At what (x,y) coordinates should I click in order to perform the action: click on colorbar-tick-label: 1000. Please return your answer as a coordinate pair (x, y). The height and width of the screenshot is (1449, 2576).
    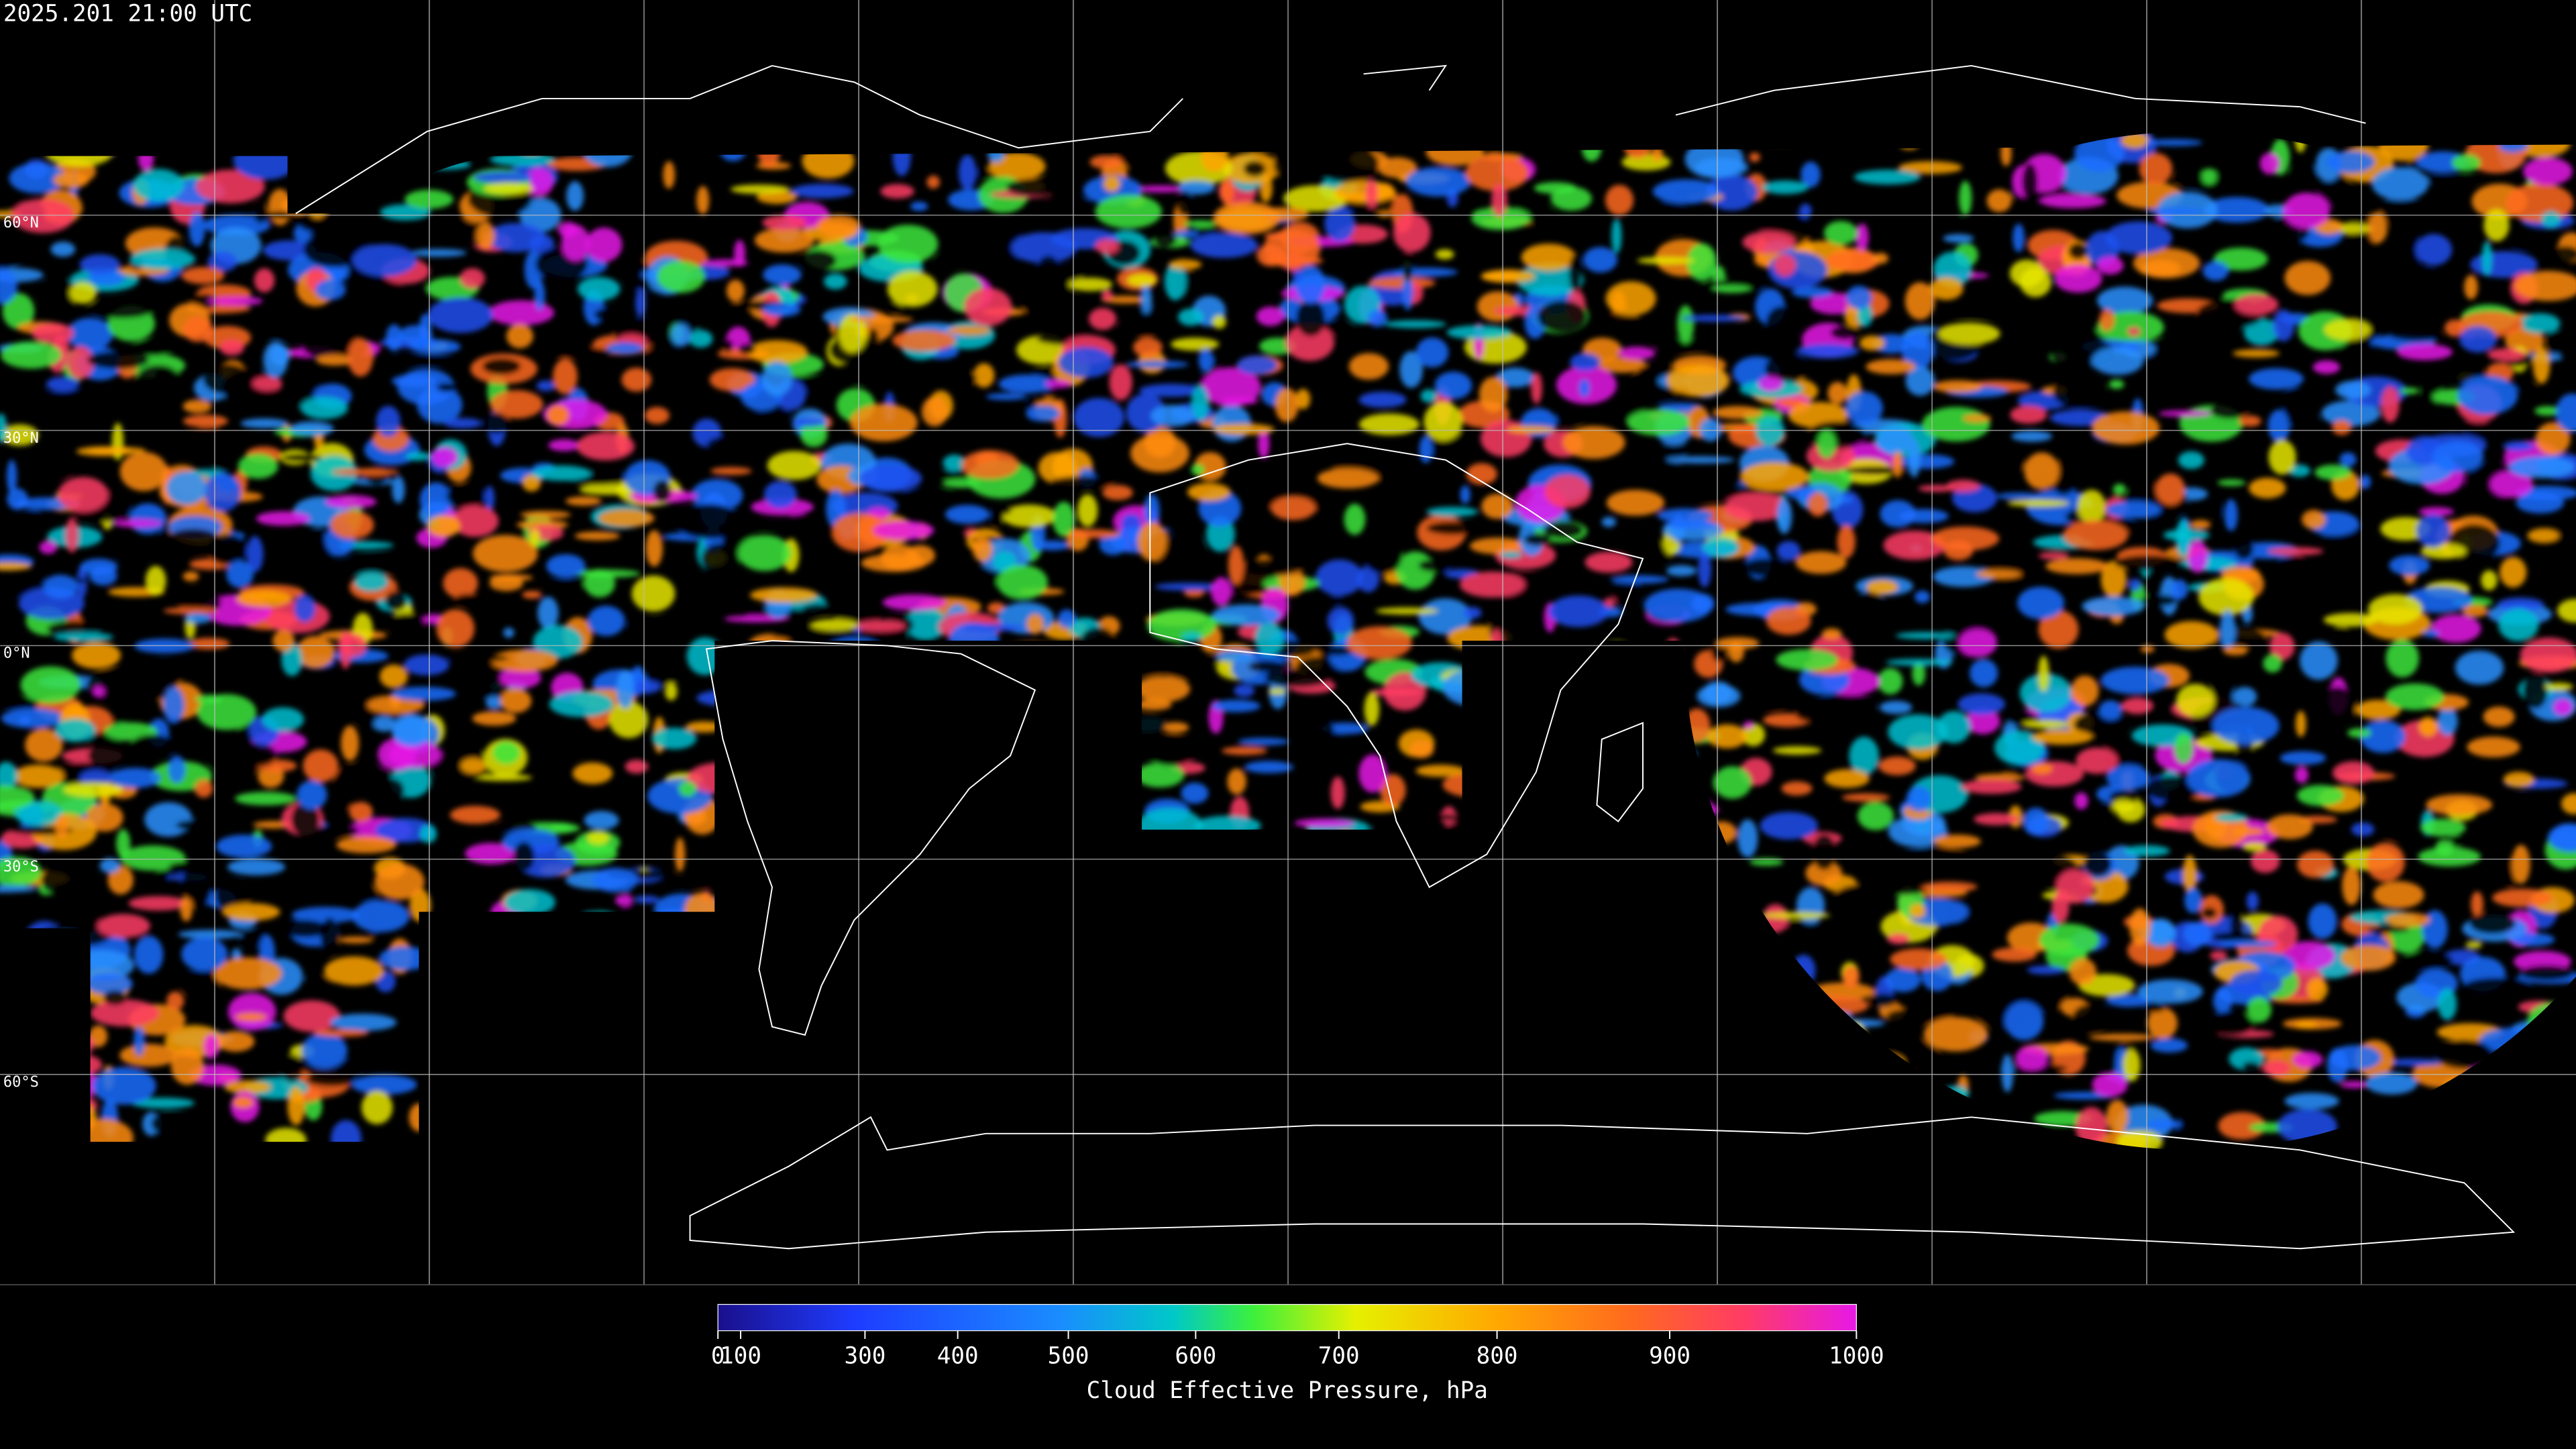
    Looking at the image, I should click on (1856, 1355).